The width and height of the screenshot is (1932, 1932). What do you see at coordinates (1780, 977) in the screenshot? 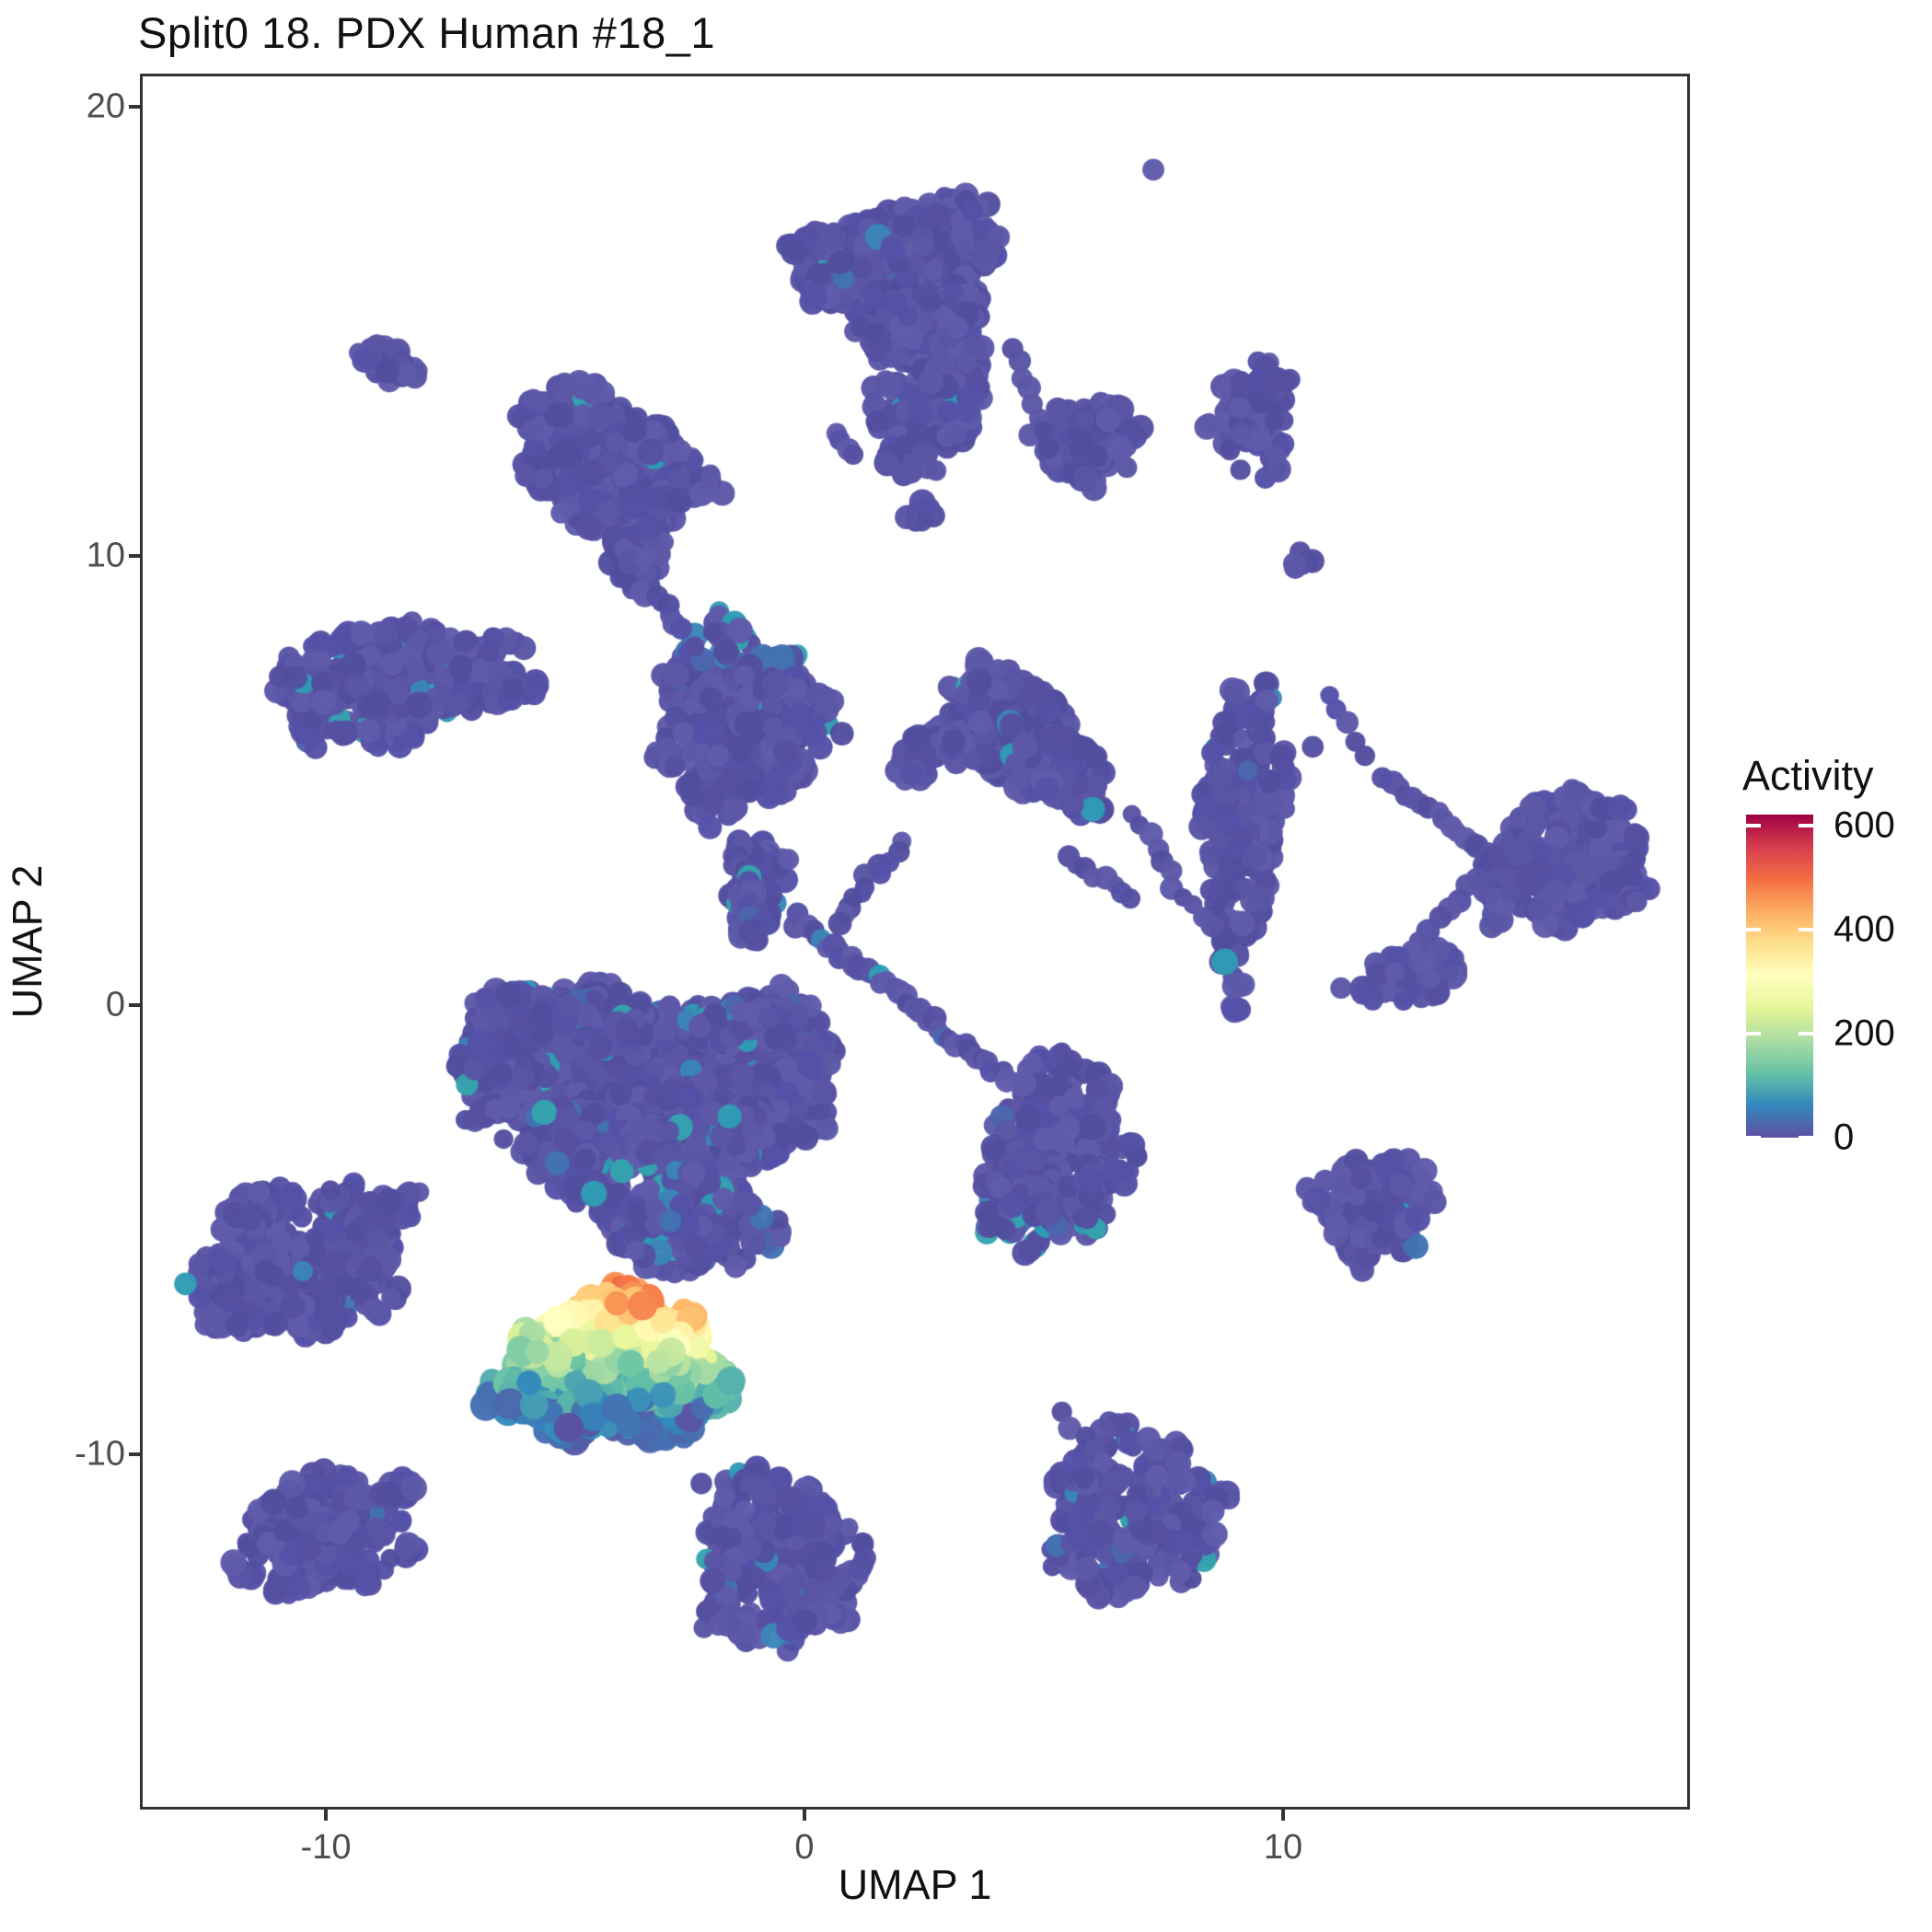
I see `legend-colorbar` at bounding box center [1780, 977].